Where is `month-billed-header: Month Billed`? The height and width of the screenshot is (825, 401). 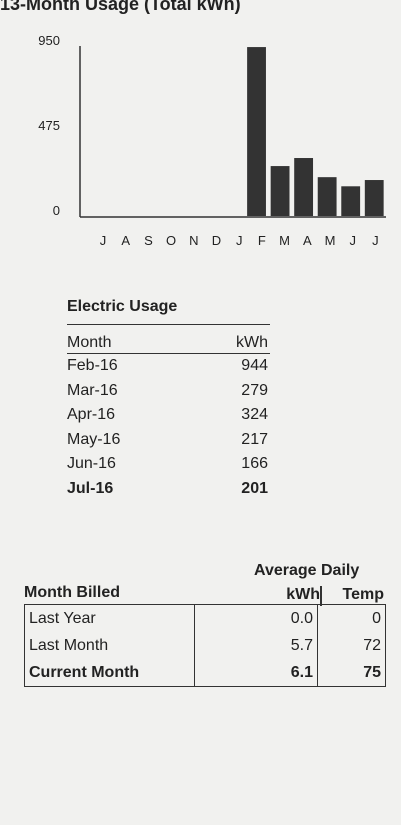
month-billed-header: Month Billed is located at coordinates (72, 592).